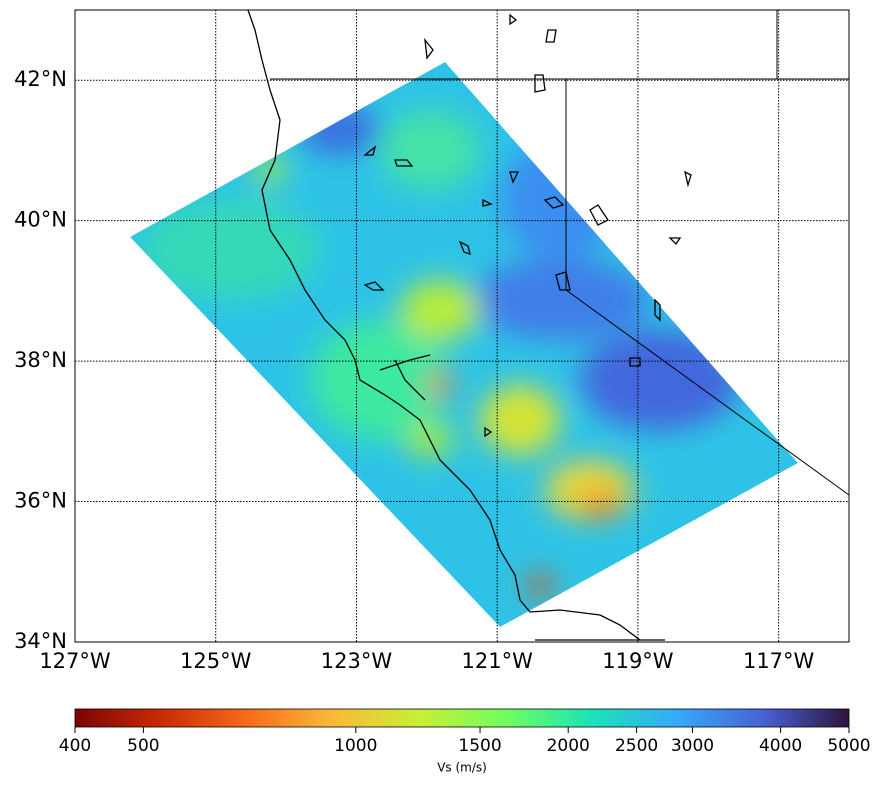 This screenshot has width=883, height=785. What do you see at coordinates (357, 661) in the screenshot?
I see `x-tick-label: 123°W` at bounding box center [357, 661].